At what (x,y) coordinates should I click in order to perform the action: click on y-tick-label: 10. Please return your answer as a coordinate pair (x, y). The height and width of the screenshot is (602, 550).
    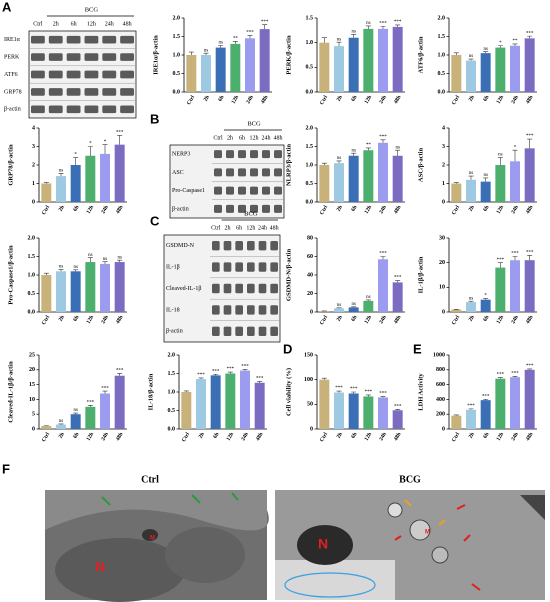
    Looking at the image, I should click on (442, 288).